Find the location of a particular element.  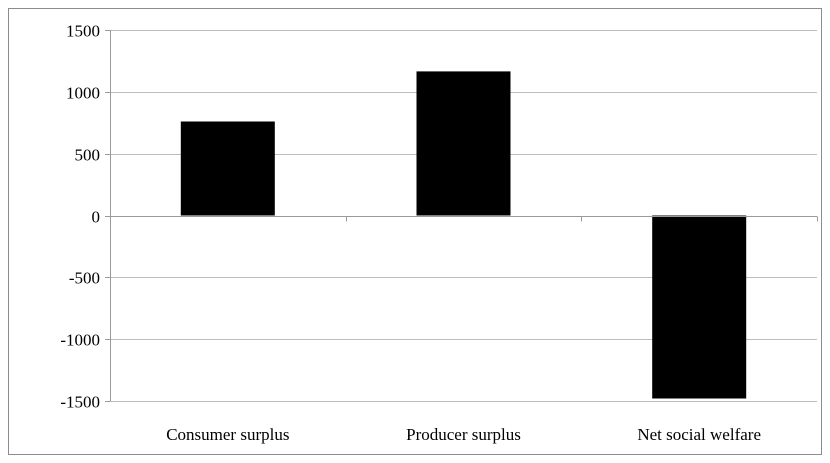

y-tick-label: 500 is located at coordinates (88, 155).